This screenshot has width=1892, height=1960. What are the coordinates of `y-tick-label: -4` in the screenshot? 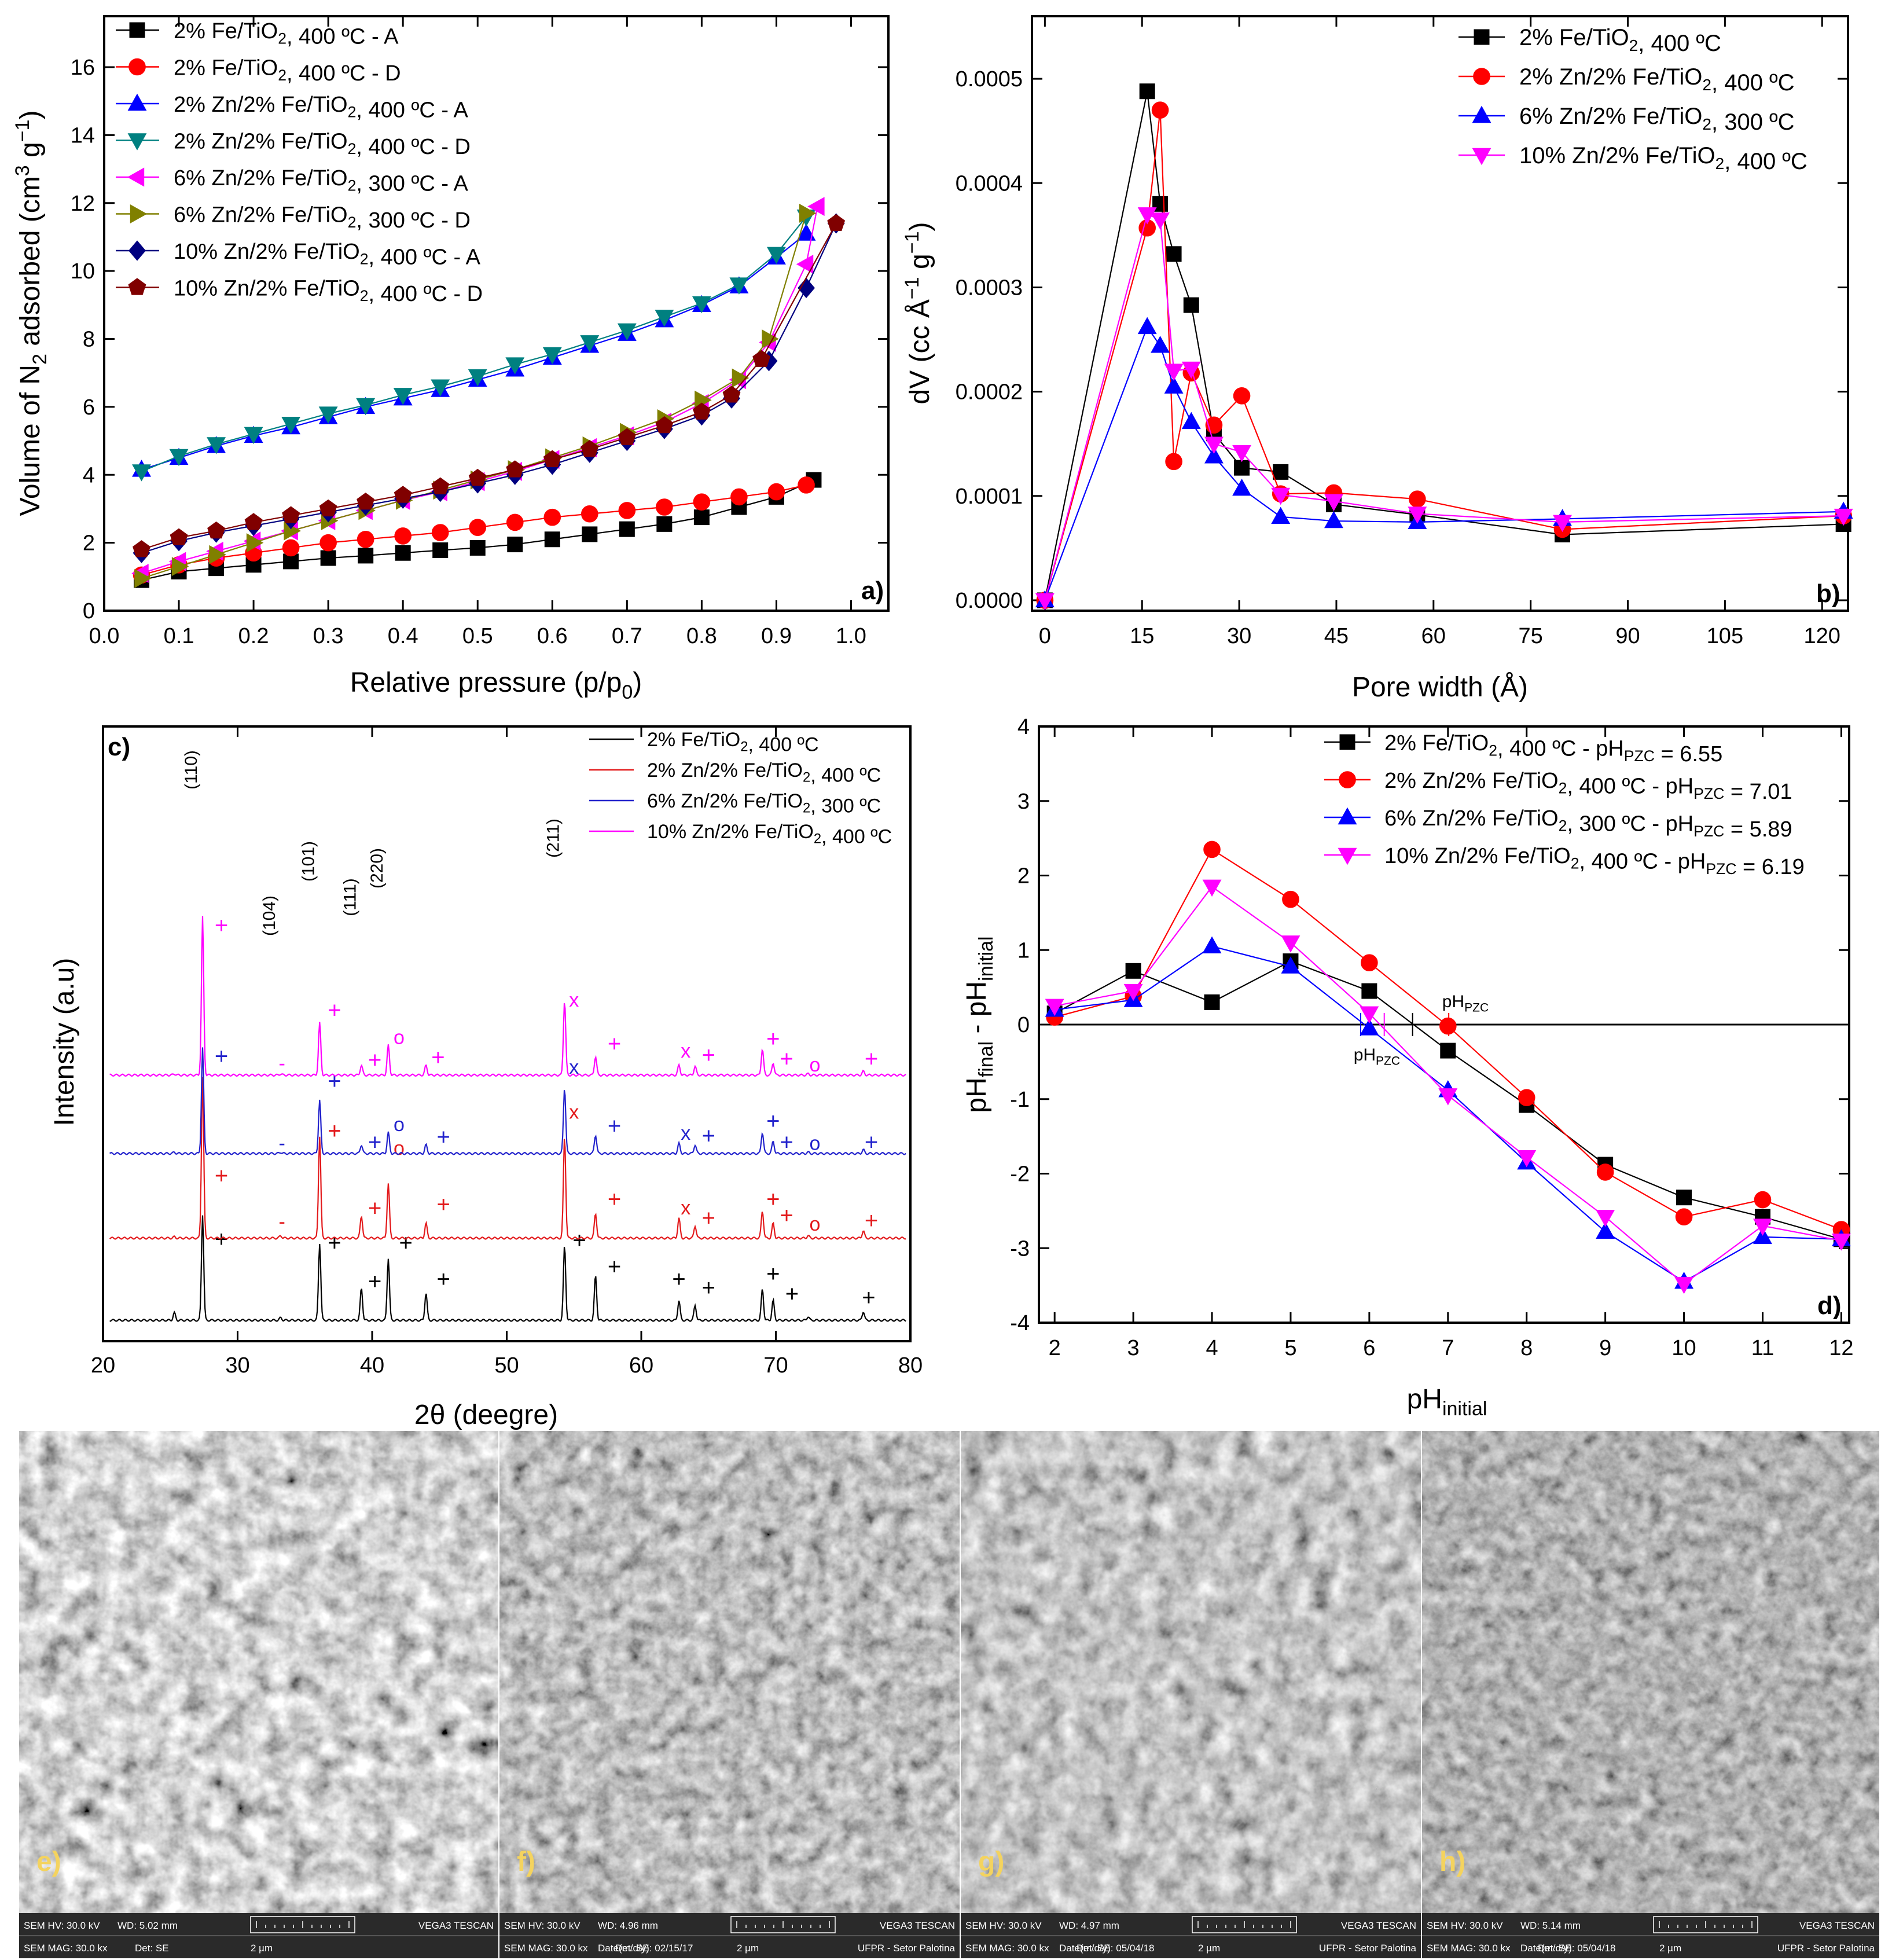 It's located at (1020, 1323).